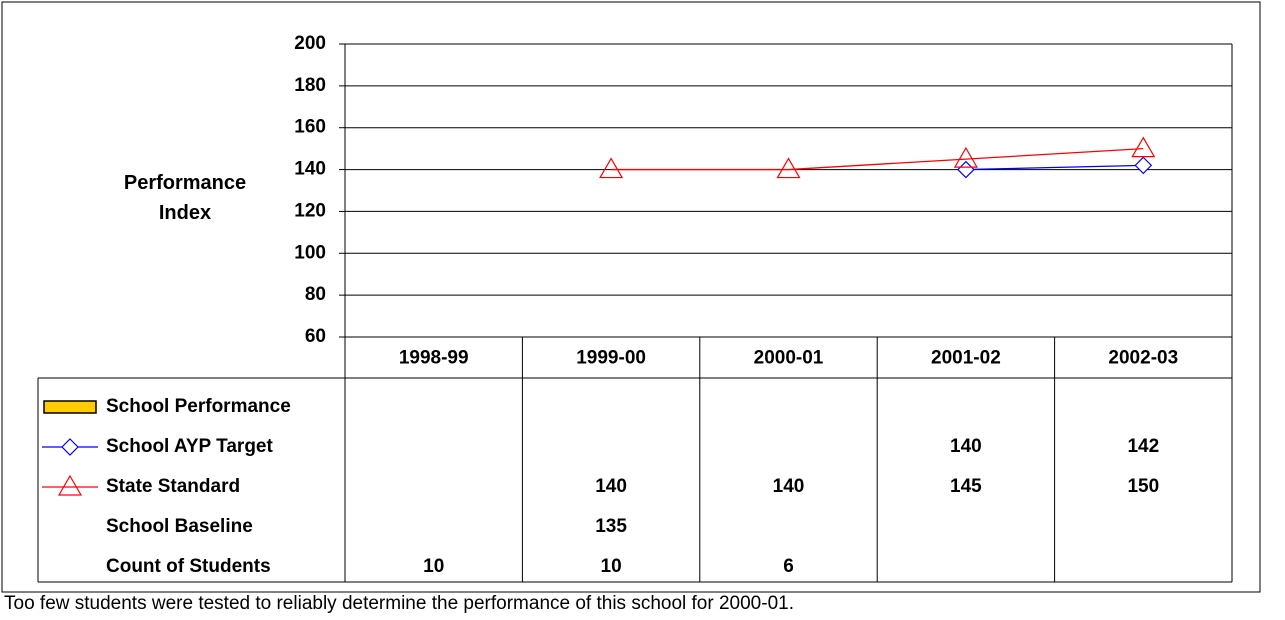 This screenshot has width=1285, height=620. Describe the element at coordinates (310, 85) in the screenshot. I see `y-tick-label: 180` at that location.